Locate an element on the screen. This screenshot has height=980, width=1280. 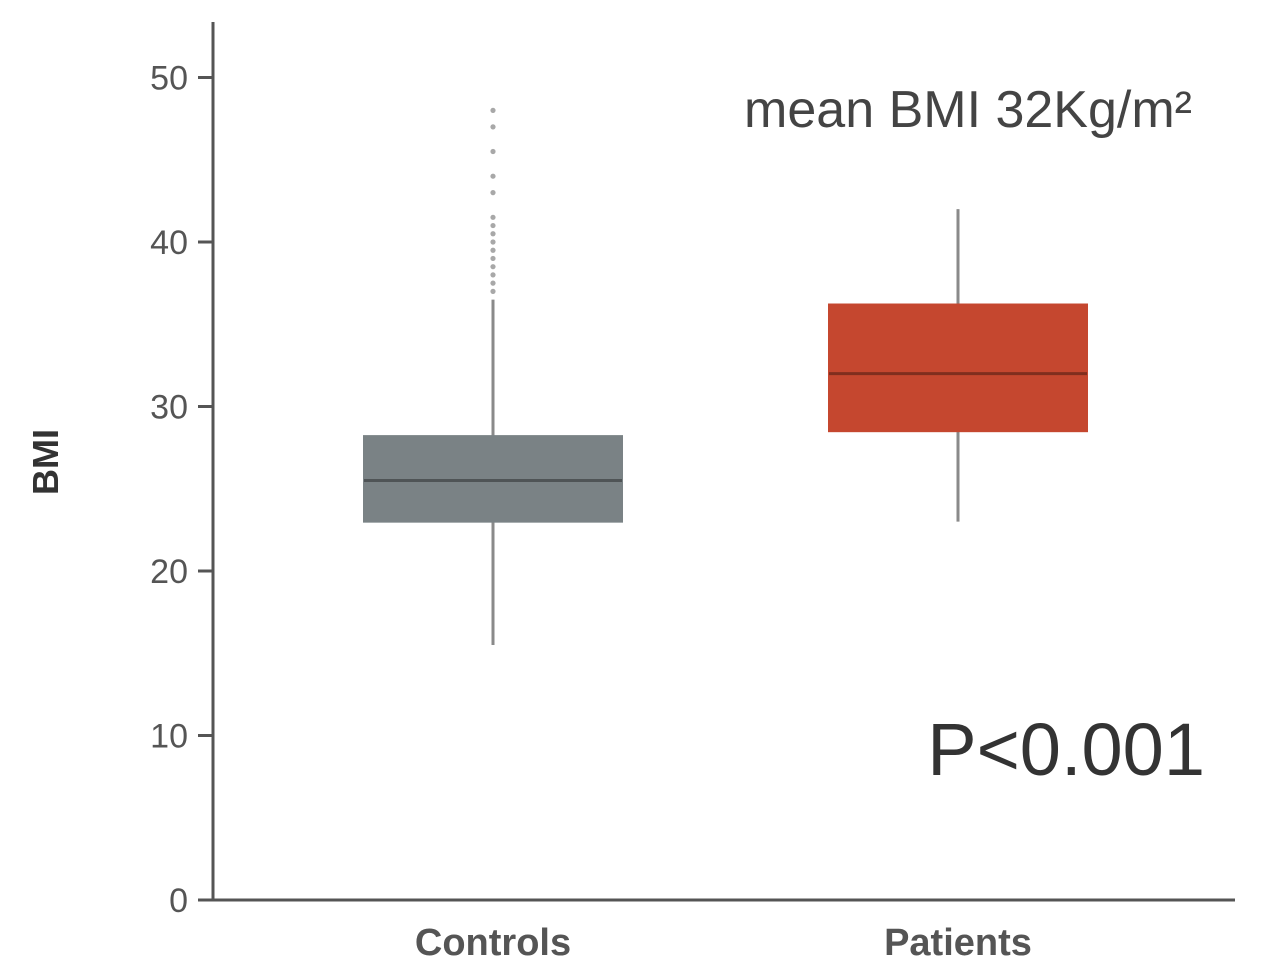
category-label-controls: Controls is located at coordinates (493, 943).